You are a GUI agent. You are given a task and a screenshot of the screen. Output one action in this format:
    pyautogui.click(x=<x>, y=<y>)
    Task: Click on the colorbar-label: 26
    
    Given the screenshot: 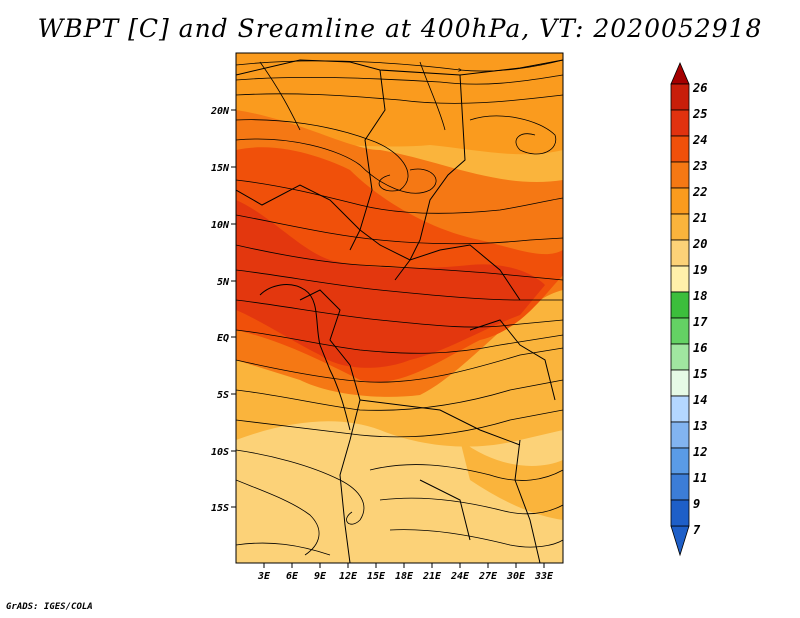 What is the action you would take?
    pyautogui.click(x=699, y=88)
    